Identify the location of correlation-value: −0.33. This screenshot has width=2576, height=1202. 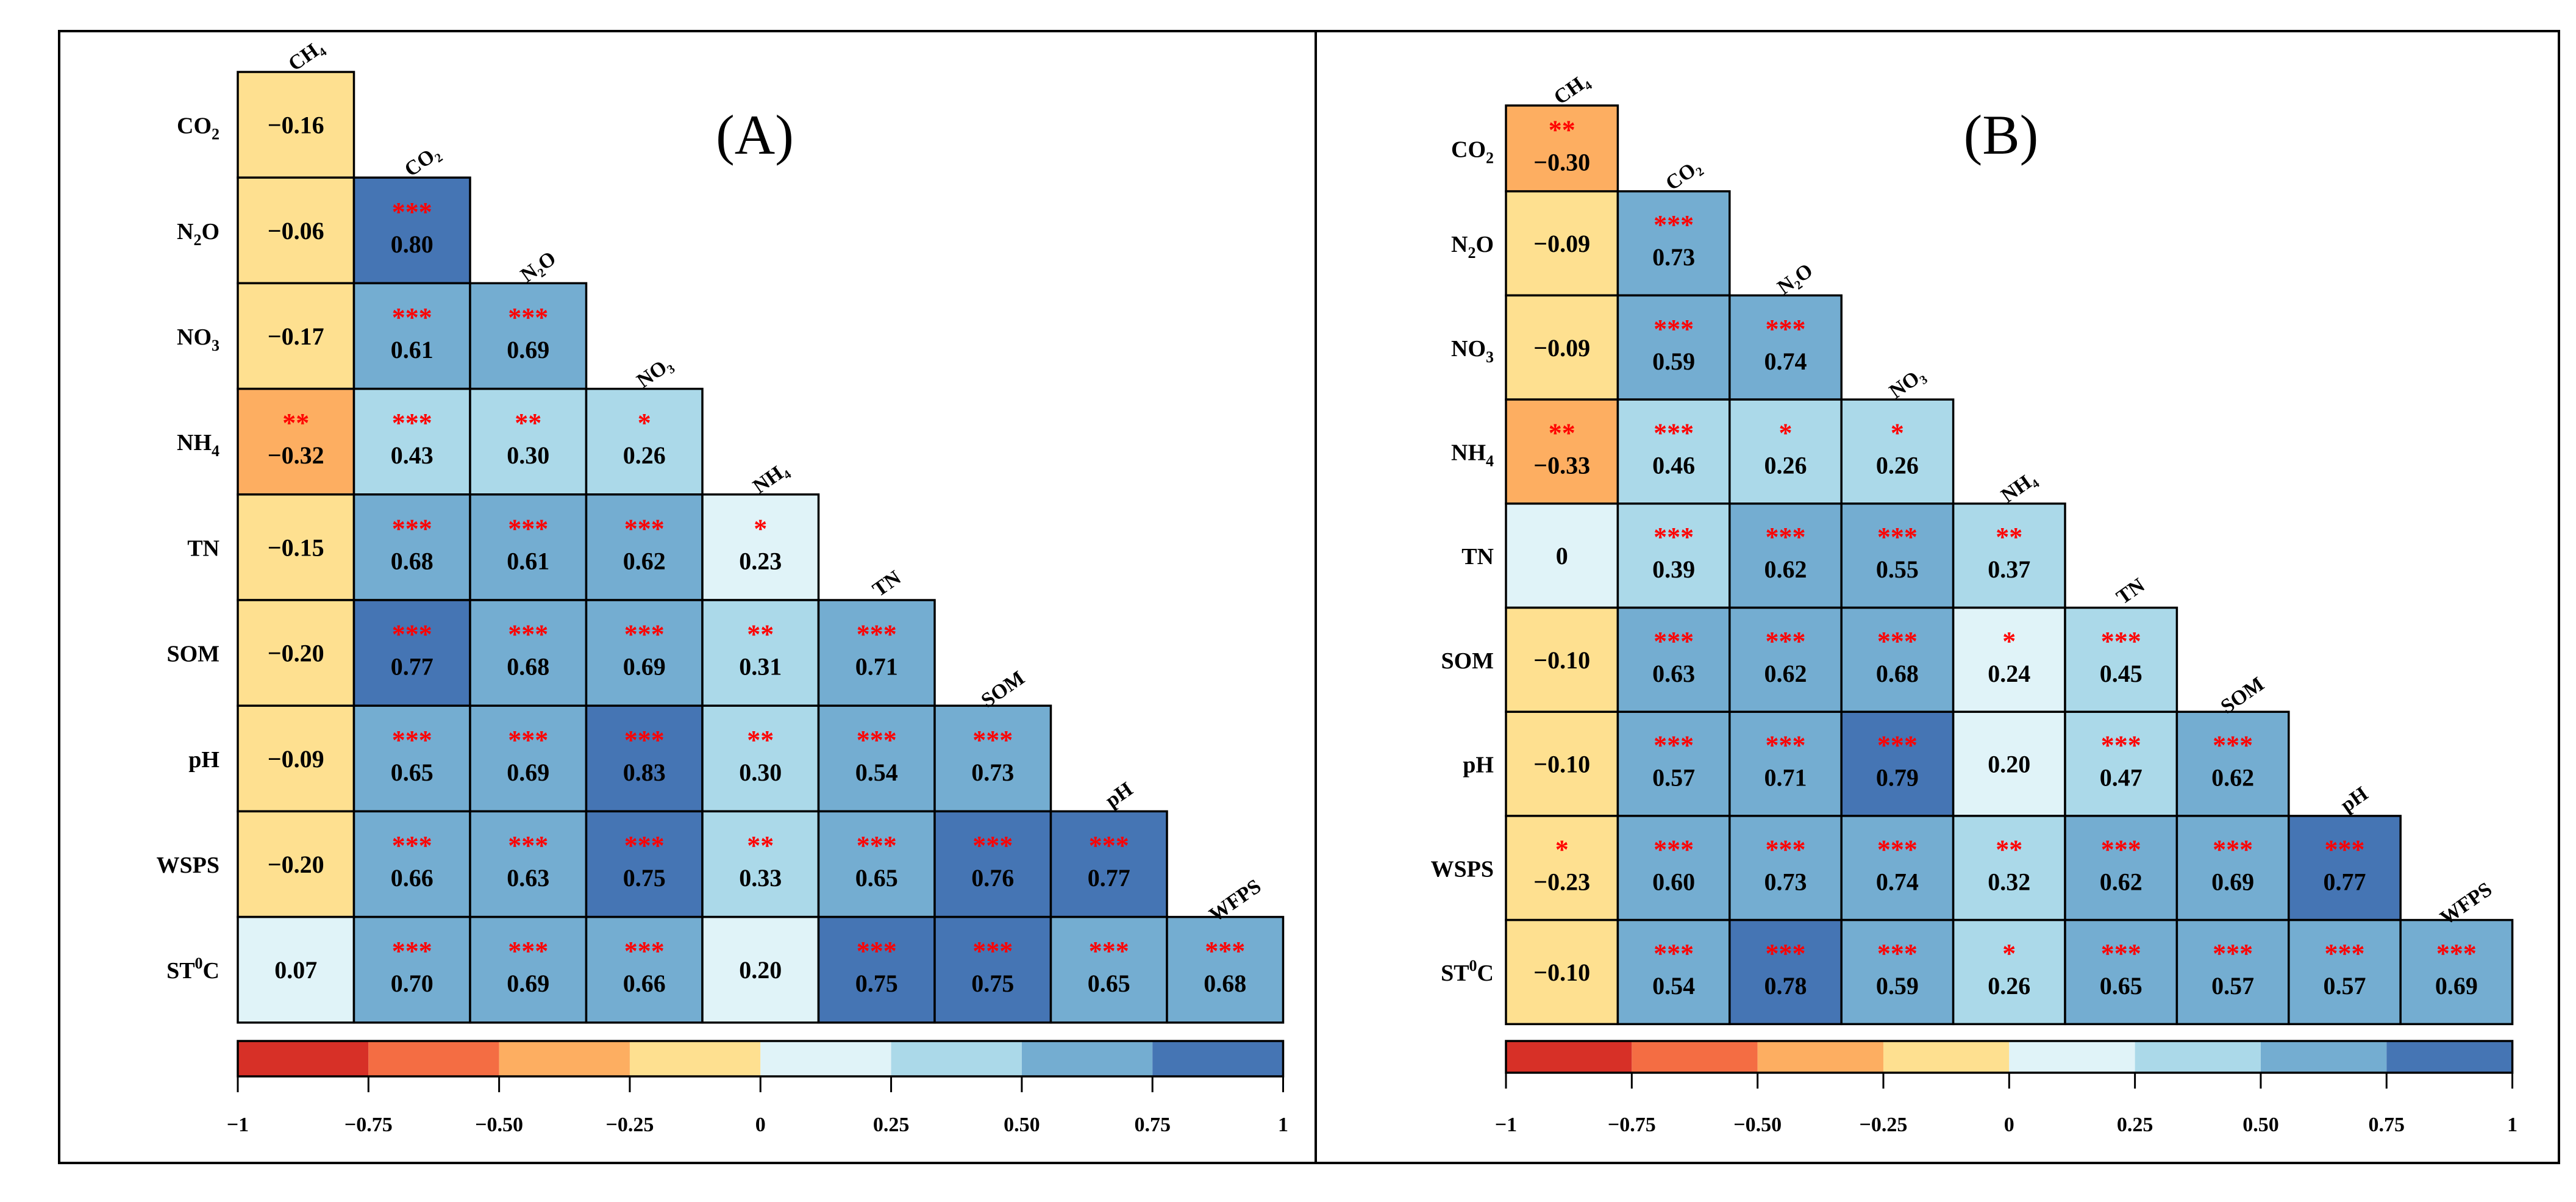
(1561, 465).